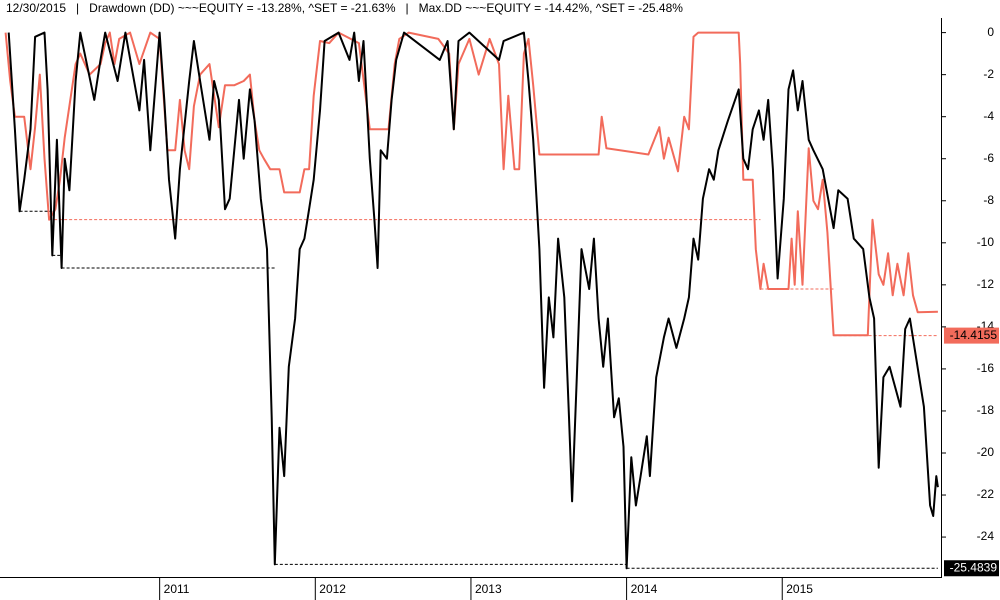 This screenshot has height=600, width=1000. What do you see at coordinates (986, 368) in the screenshot?
I see `y-tick-label: -16` at bounding box center [986, 368].